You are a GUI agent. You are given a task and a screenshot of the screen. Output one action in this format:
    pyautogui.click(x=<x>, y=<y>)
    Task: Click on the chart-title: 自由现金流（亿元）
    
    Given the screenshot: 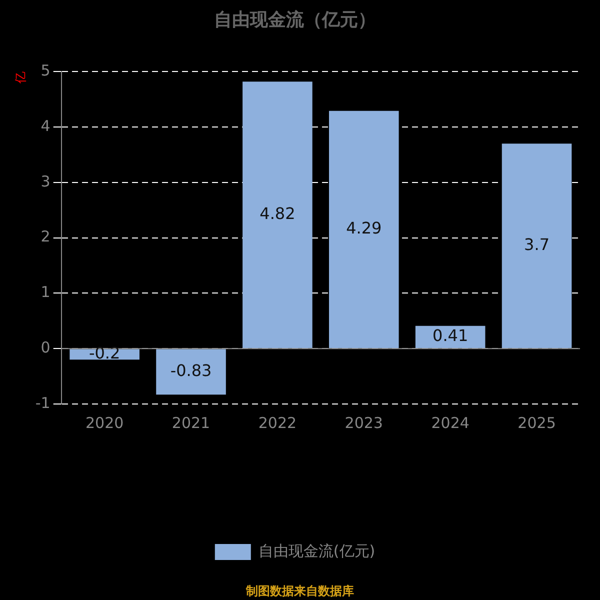 What is the action you would take?
    pyautogui.click(x=295, y=19)
    